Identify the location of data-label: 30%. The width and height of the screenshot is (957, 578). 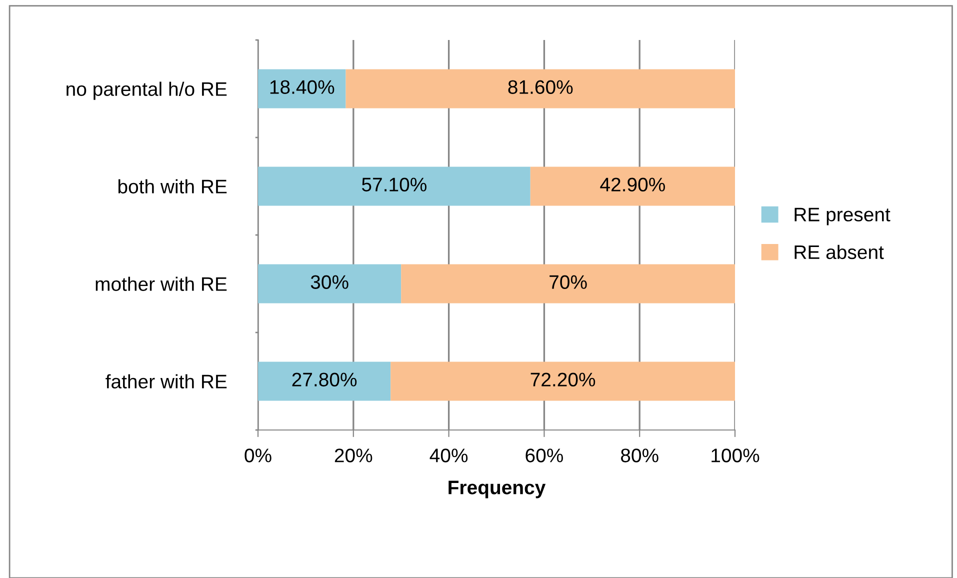
(329, 282).